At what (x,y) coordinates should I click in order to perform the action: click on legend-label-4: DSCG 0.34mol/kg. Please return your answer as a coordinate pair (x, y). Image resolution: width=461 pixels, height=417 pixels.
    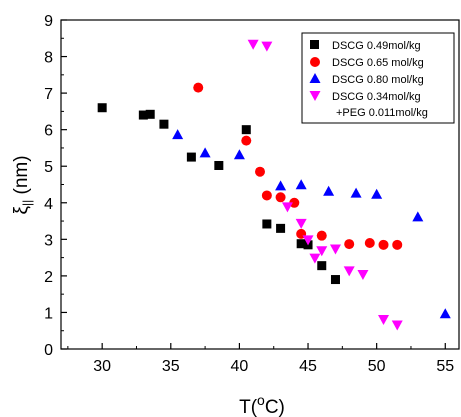
    Looking at the image, I should click on (376, 97).